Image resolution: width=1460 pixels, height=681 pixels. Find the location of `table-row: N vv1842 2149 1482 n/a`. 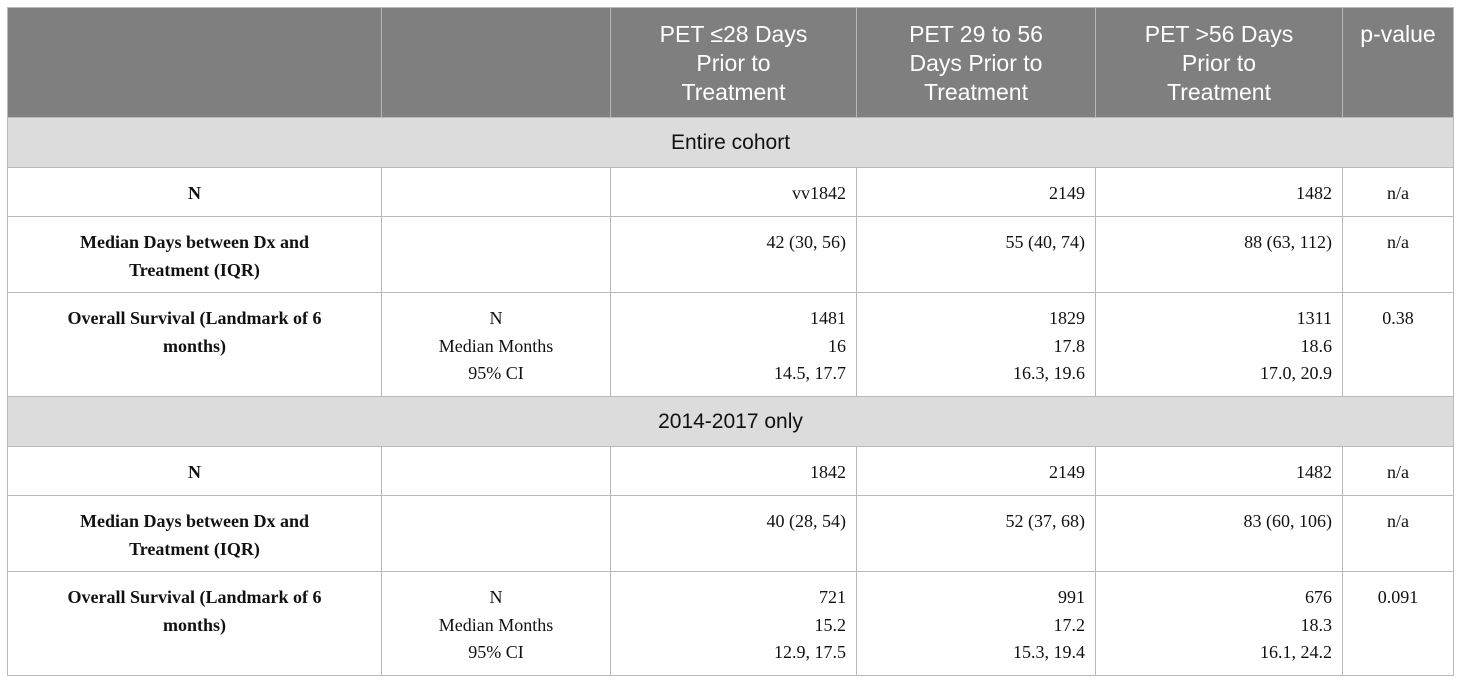

table-row: N vv1842 2149 1482 n/a is located at coordinates (730, 192).